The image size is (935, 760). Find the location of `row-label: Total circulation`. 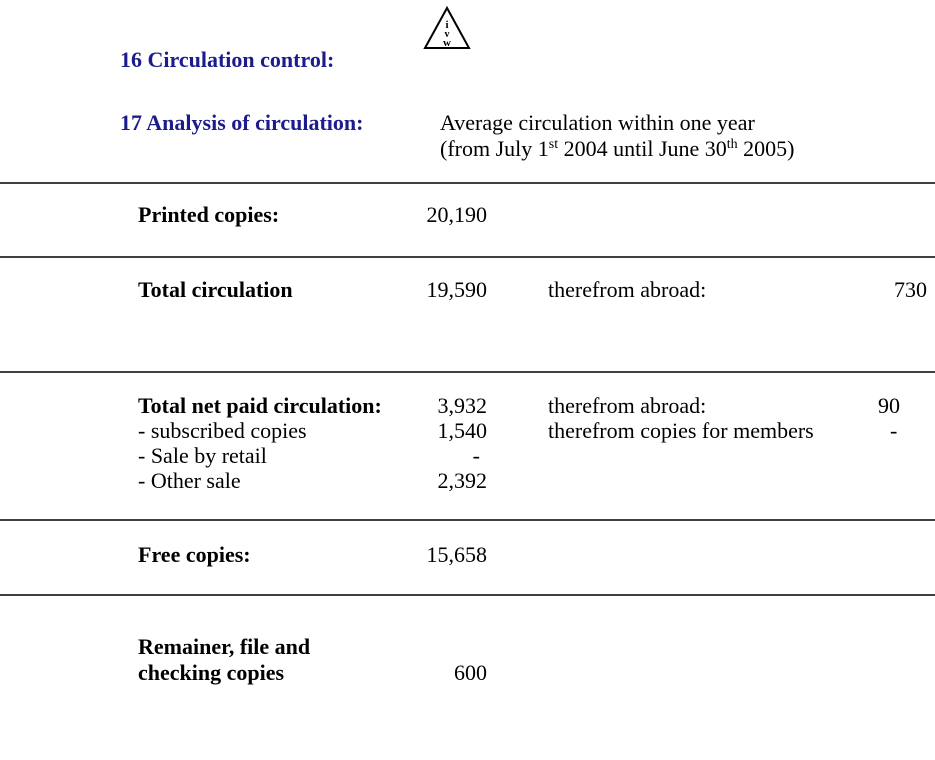

row-label: Total circulation is located at coordinates (215, 289).